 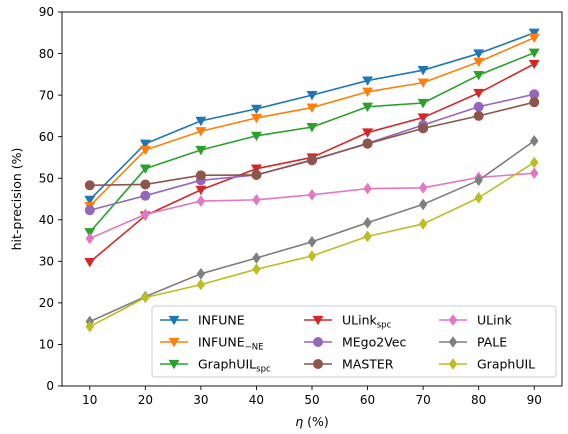 I want to click on y-axis-label: hit-precision (%), so click(x=16, y=199).